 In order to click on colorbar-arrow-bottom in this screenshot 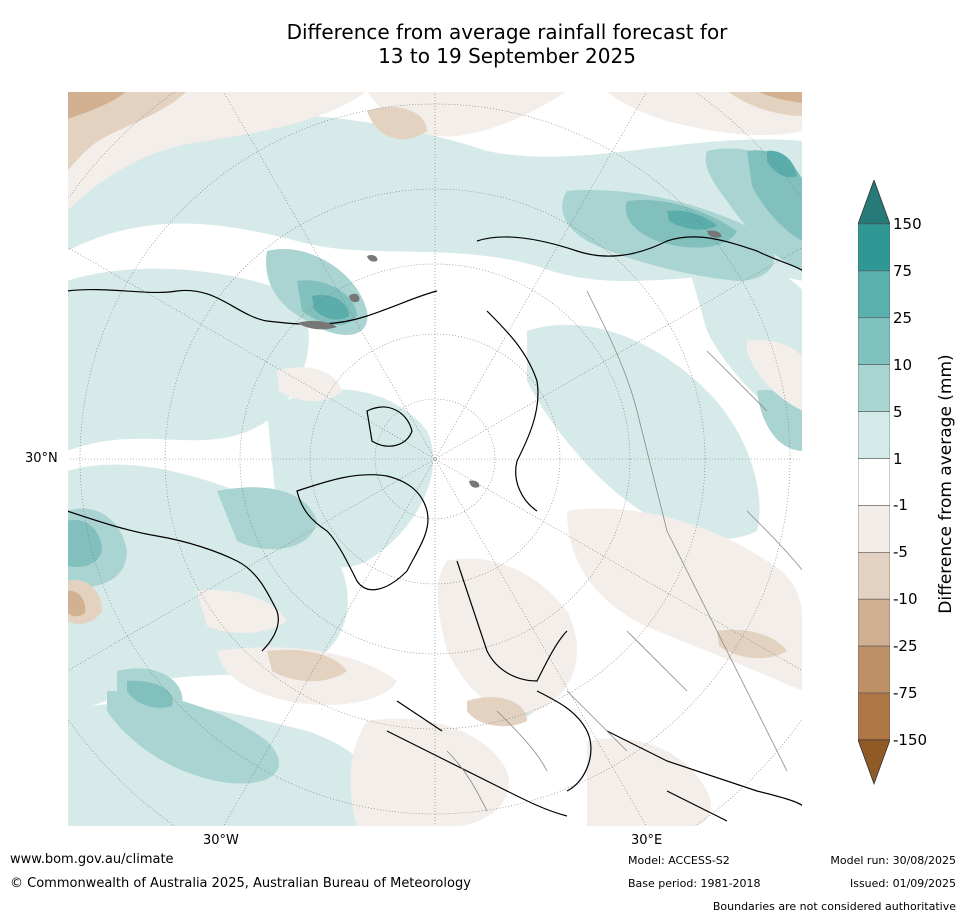, I will do `click(874, 762)`.